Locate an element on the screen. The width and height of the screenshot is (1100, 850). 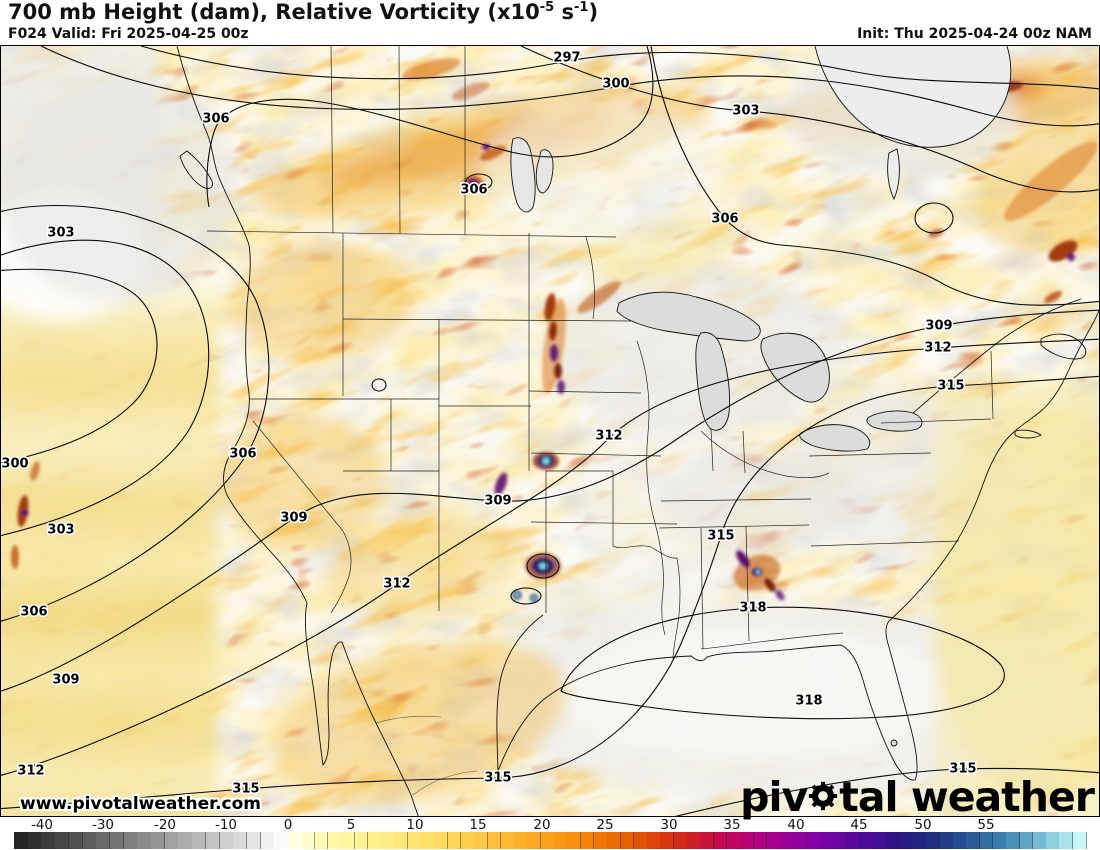
colorbar-tick: 55 is located at coordinates (986, 825).